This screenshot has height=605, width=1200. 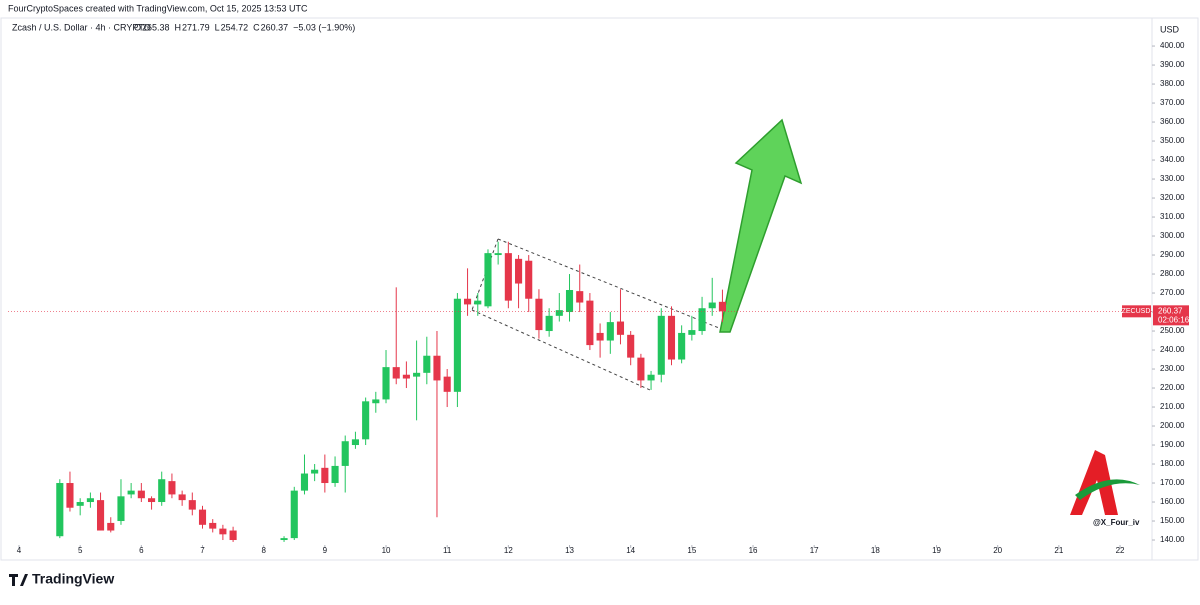 What do you see at coordinates (561, 350) in the screenshot?
I see `channel-lower` at bounding box center [561, 350].